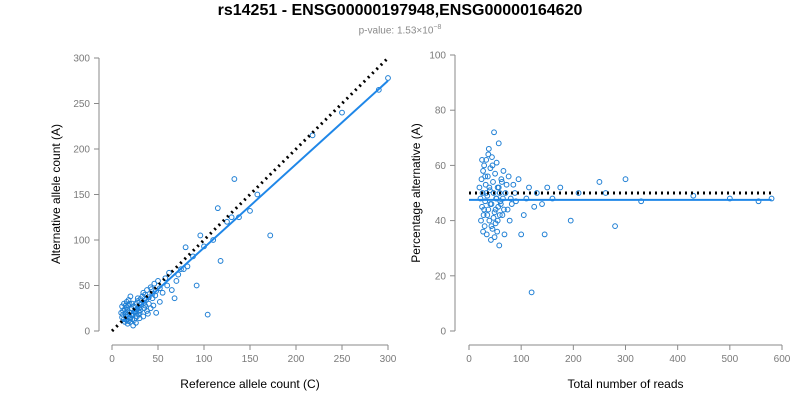 The image size is (800, 400). What do you see at coordinates (396, 31) in the screenshot?
I see `p-value-text: p-value: 1.53×10` at bounding box center [396, 31].